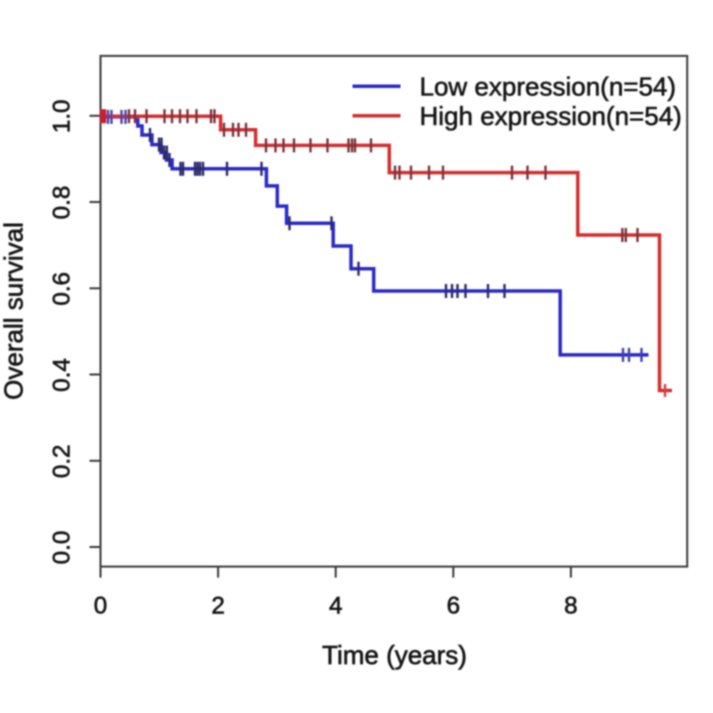 The image size is (713, 713). I want to click on svg-text: Time (years), so click(394, 655).